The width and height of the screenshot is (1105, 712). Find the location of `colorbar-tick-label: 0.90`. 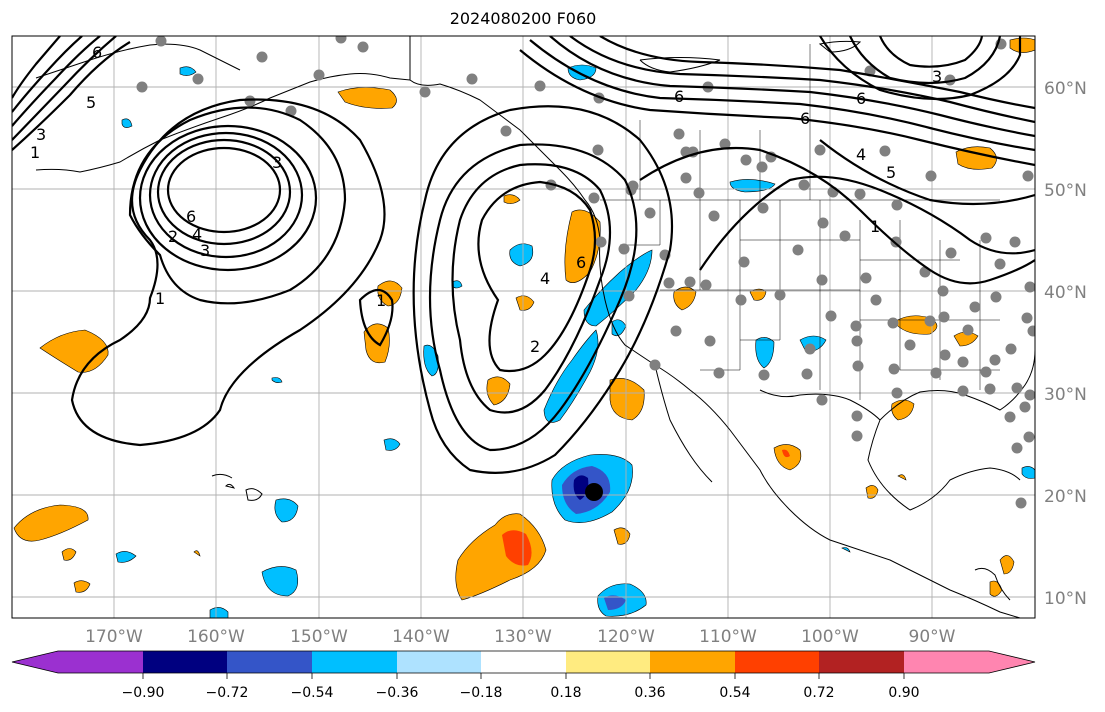

colorbar-tick-label: 0.90 is located at coordinates (903, 693).